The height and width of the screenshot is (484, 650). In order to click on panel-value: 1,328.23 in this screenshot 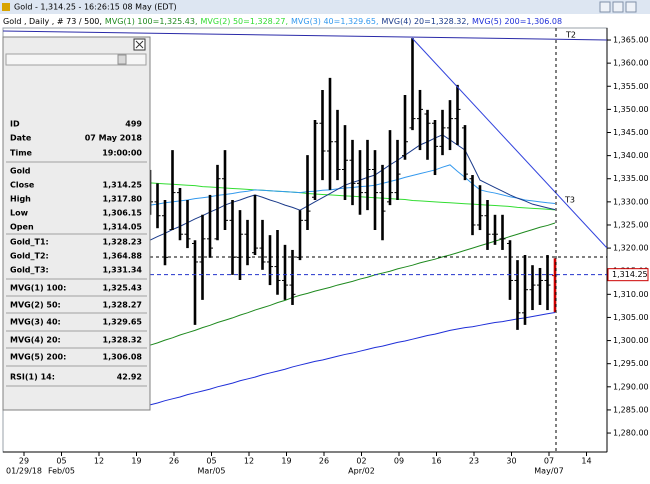, I will do `click(122, 242)`.